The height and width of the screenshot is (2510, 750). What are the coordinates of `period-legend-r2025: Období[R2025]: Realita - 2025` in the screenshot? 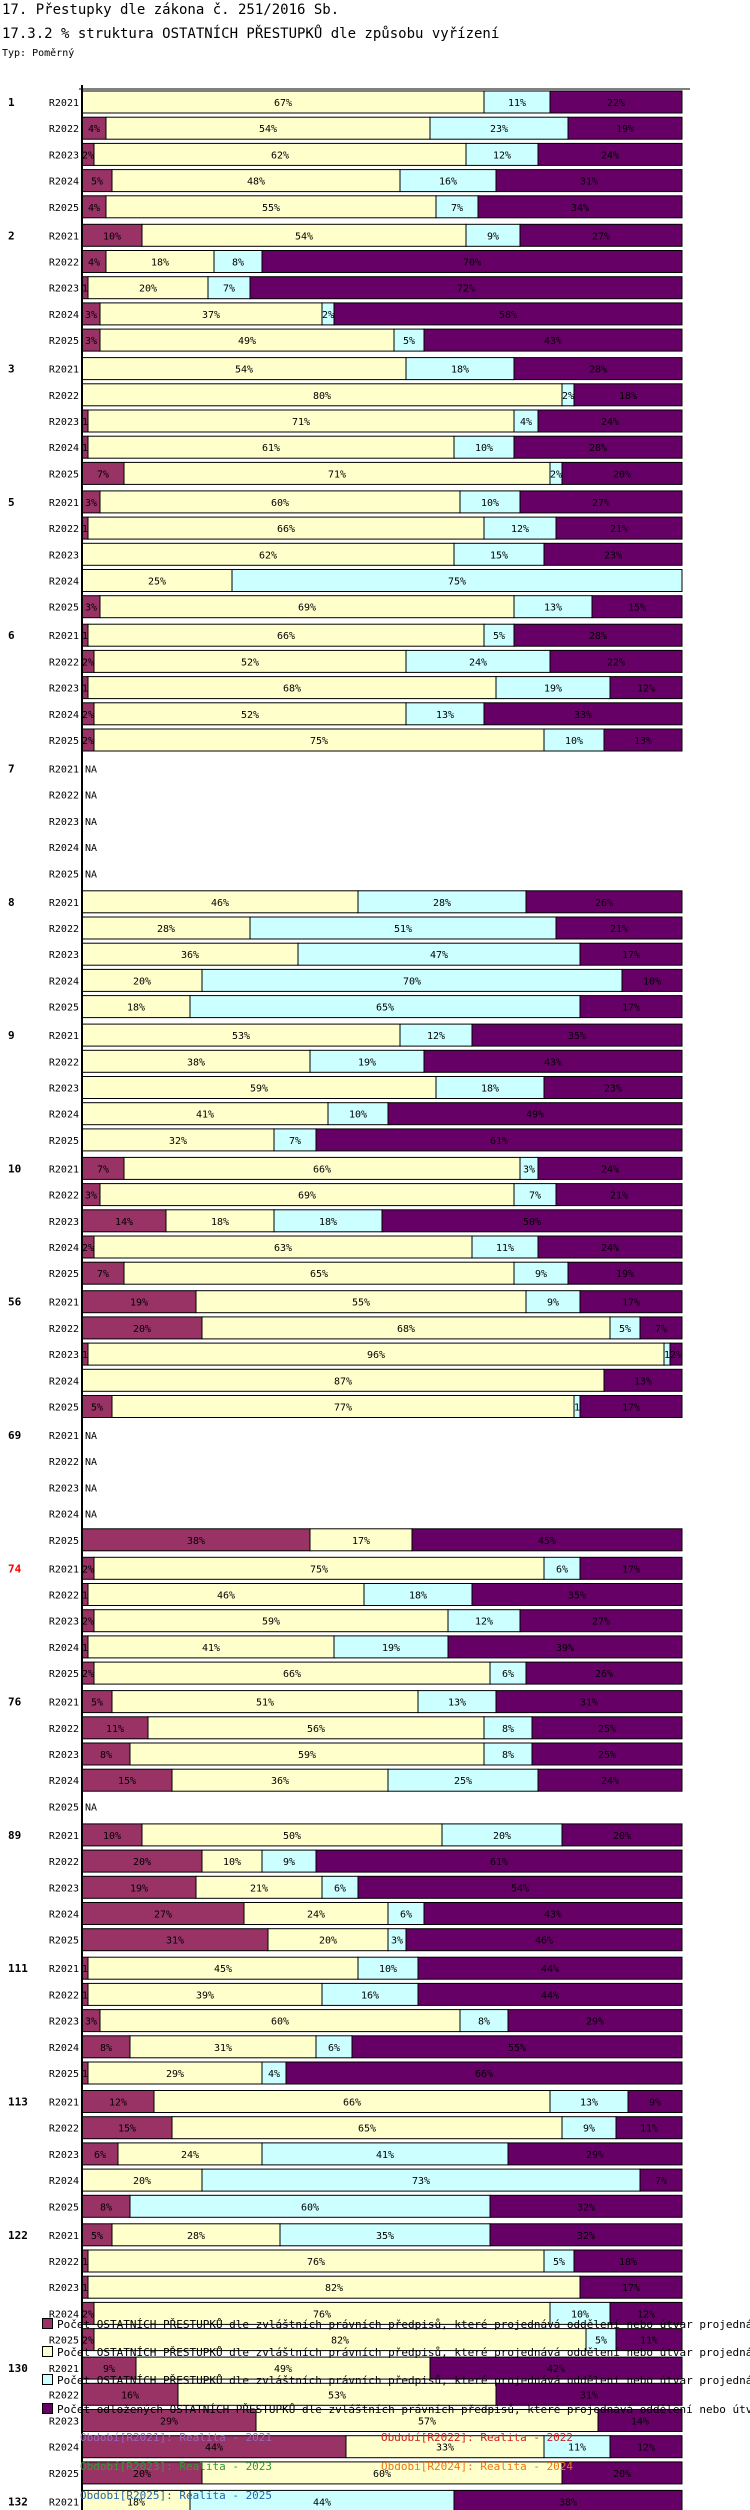 It's located at (176, 2495).